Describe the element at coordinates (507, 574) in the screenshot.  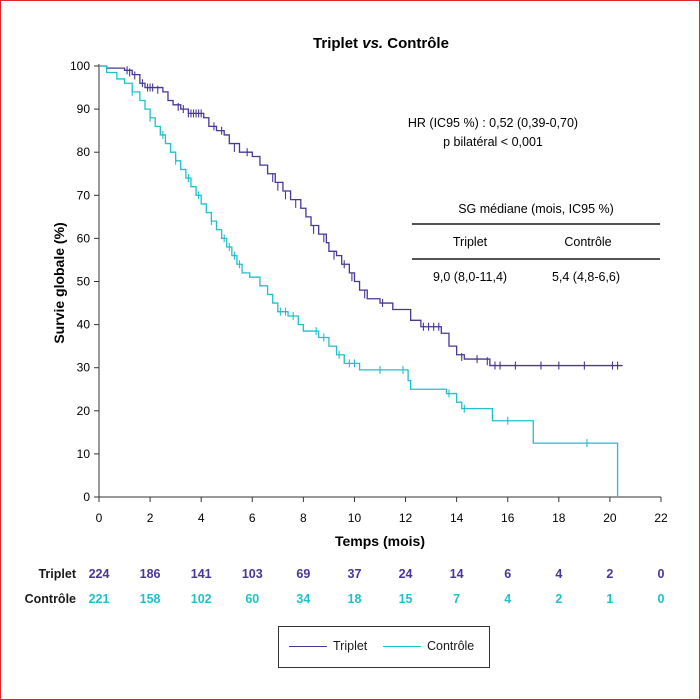
I see `at-risk-value-triplet: 6` at that location.